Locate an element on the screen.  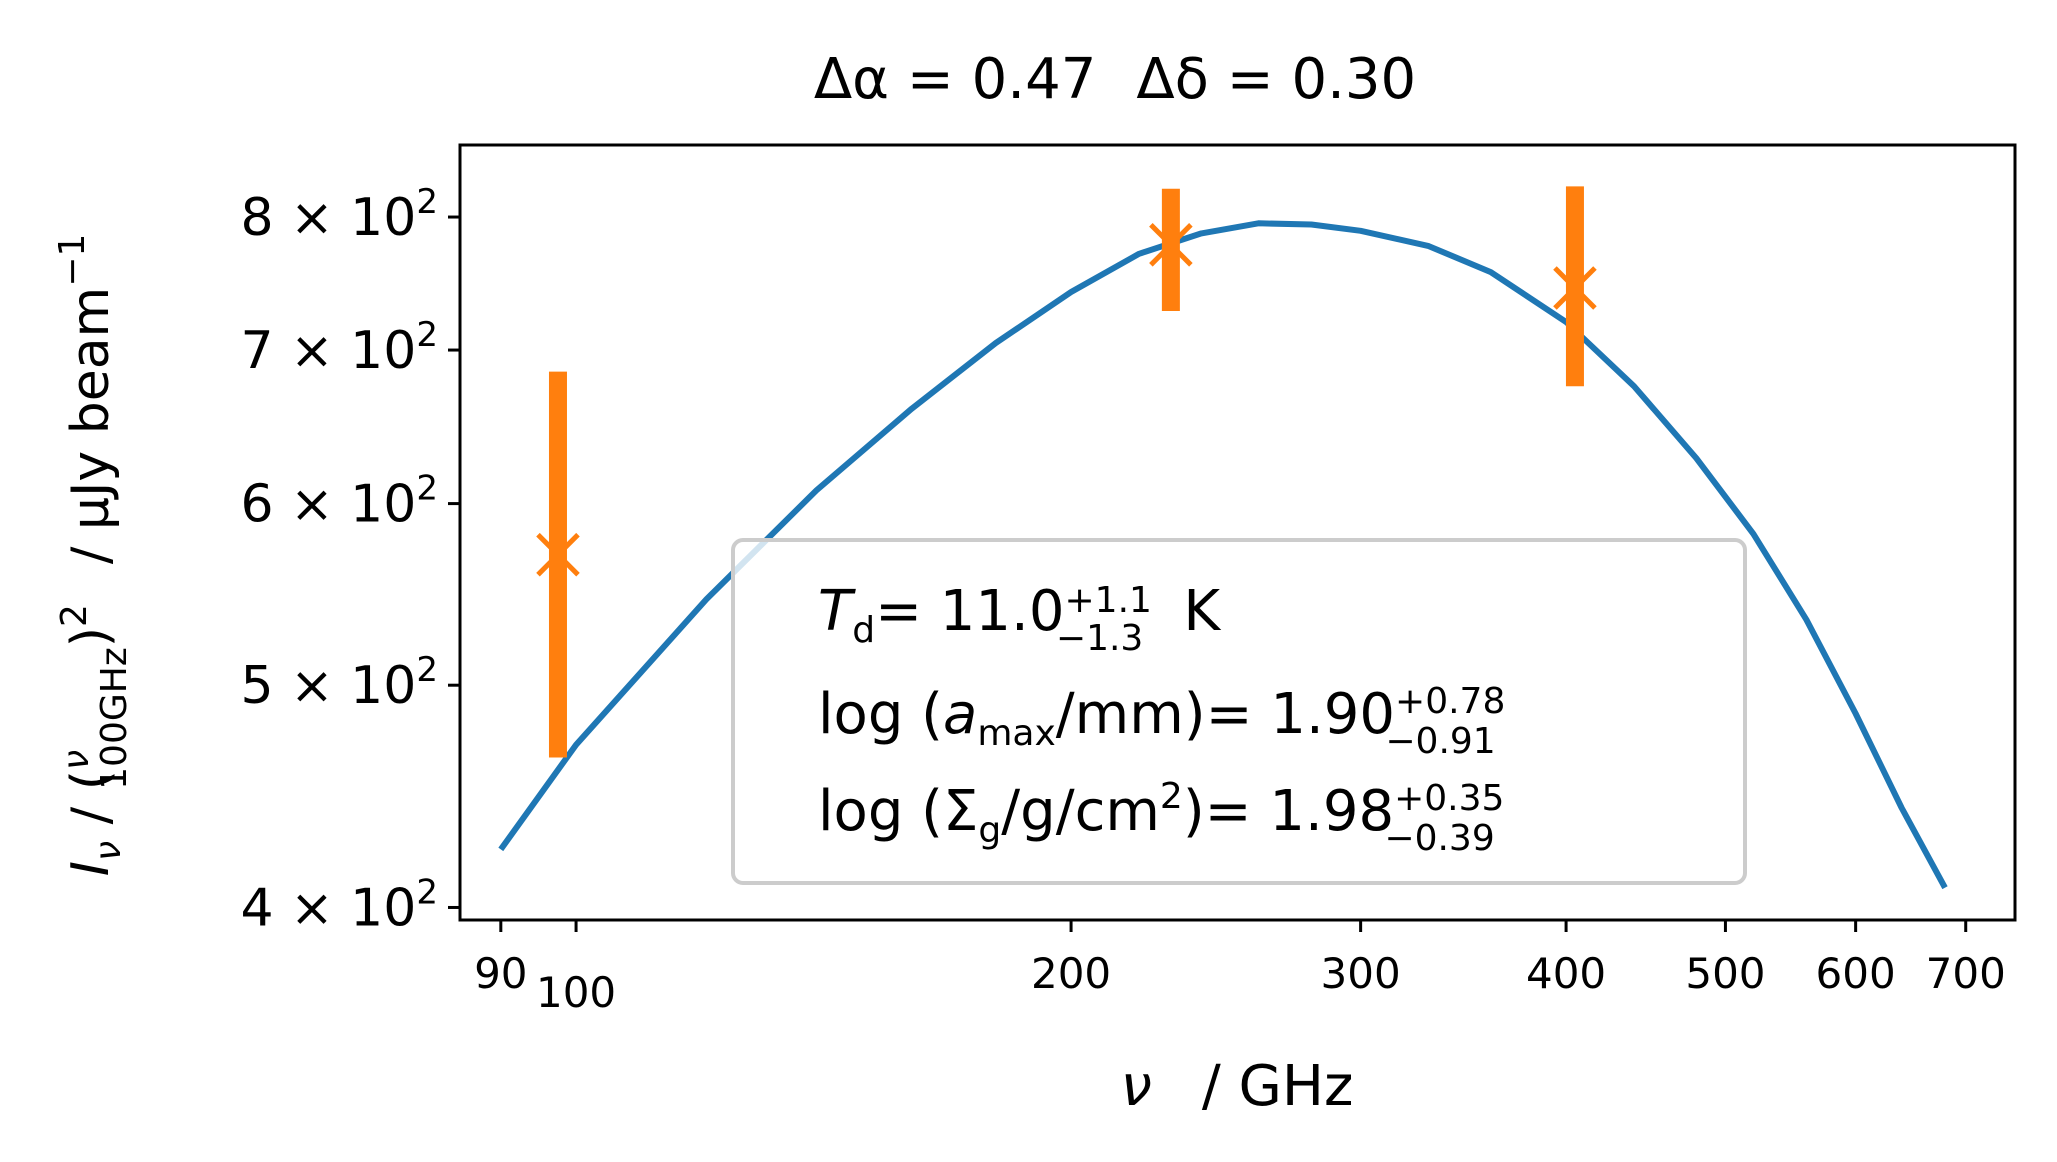
legend-sigma-symbol: Σ is located at coordinates (960, 811).